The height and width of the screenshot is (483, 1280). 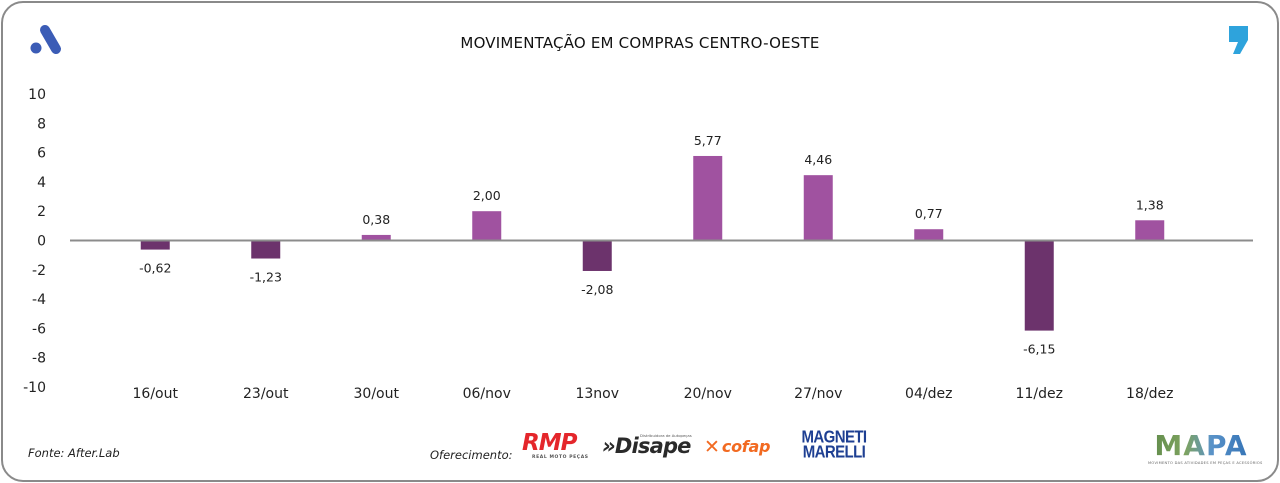 I want to click on data-label: 0,38, so click(x=376, y=219).